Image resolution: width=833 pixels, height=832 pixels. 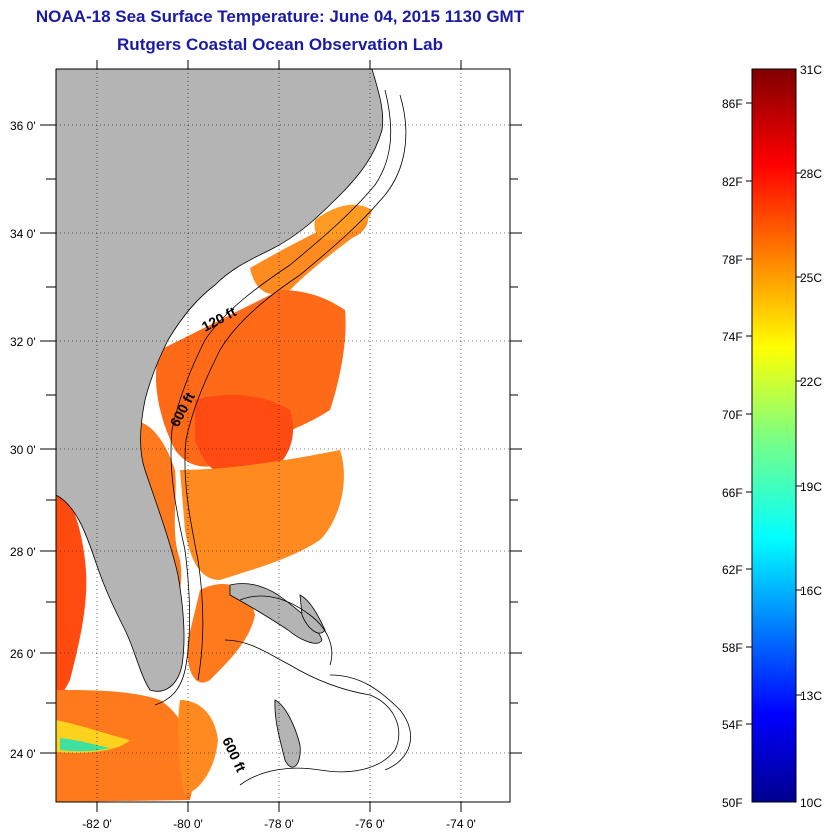 I want to click on colorbar-f-label: 86F, so click(x=732, y=104).